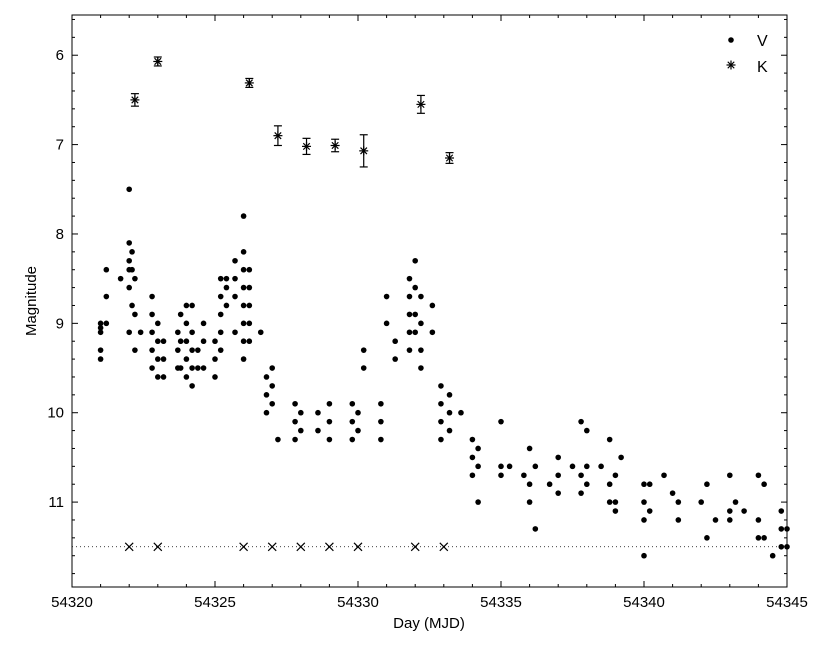  I want to click on legend-k-label: K, so click(762, 67).